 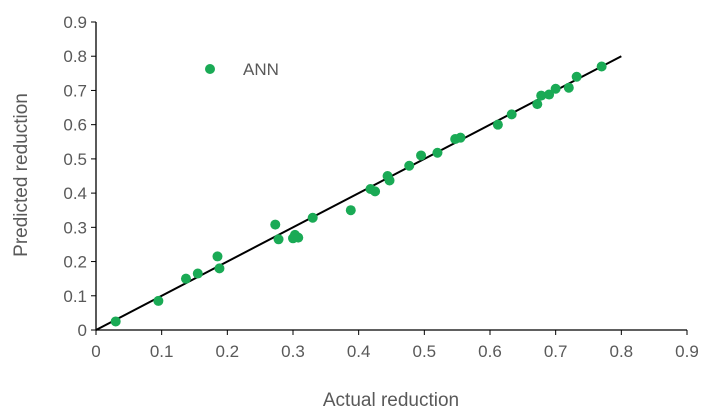 What do you see at coordinates (75, 159) in the screenshot?
I see `y-tick-label: 0.5` at bounding box center [75, 159].